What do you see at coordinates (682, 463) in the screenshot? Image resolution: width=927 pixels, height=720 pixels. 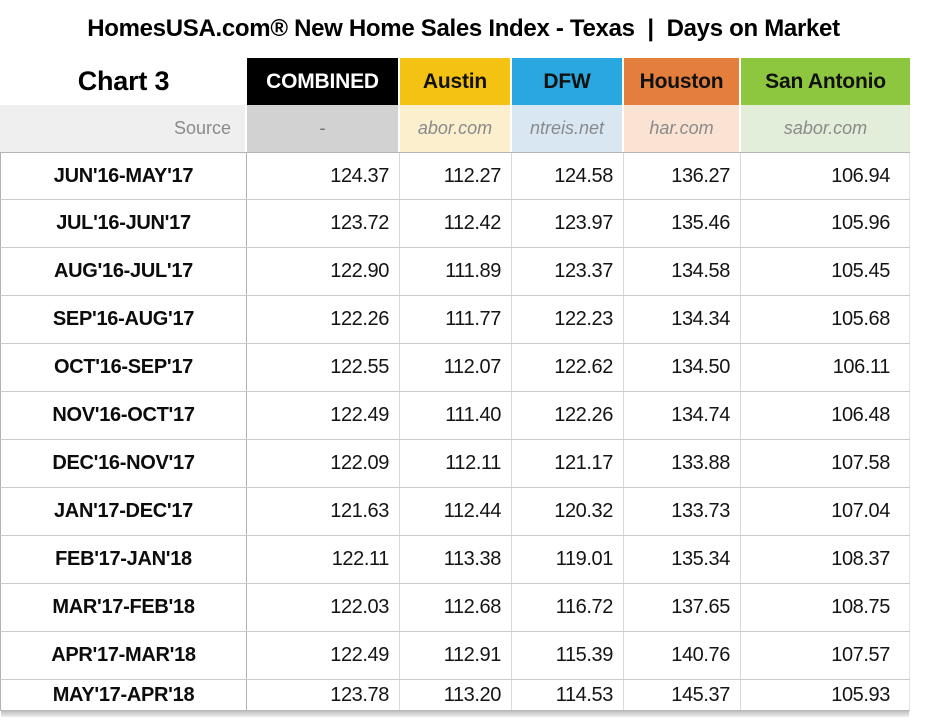 I see `data-cell-houston: 133.88` at bounding box center [682, 463].